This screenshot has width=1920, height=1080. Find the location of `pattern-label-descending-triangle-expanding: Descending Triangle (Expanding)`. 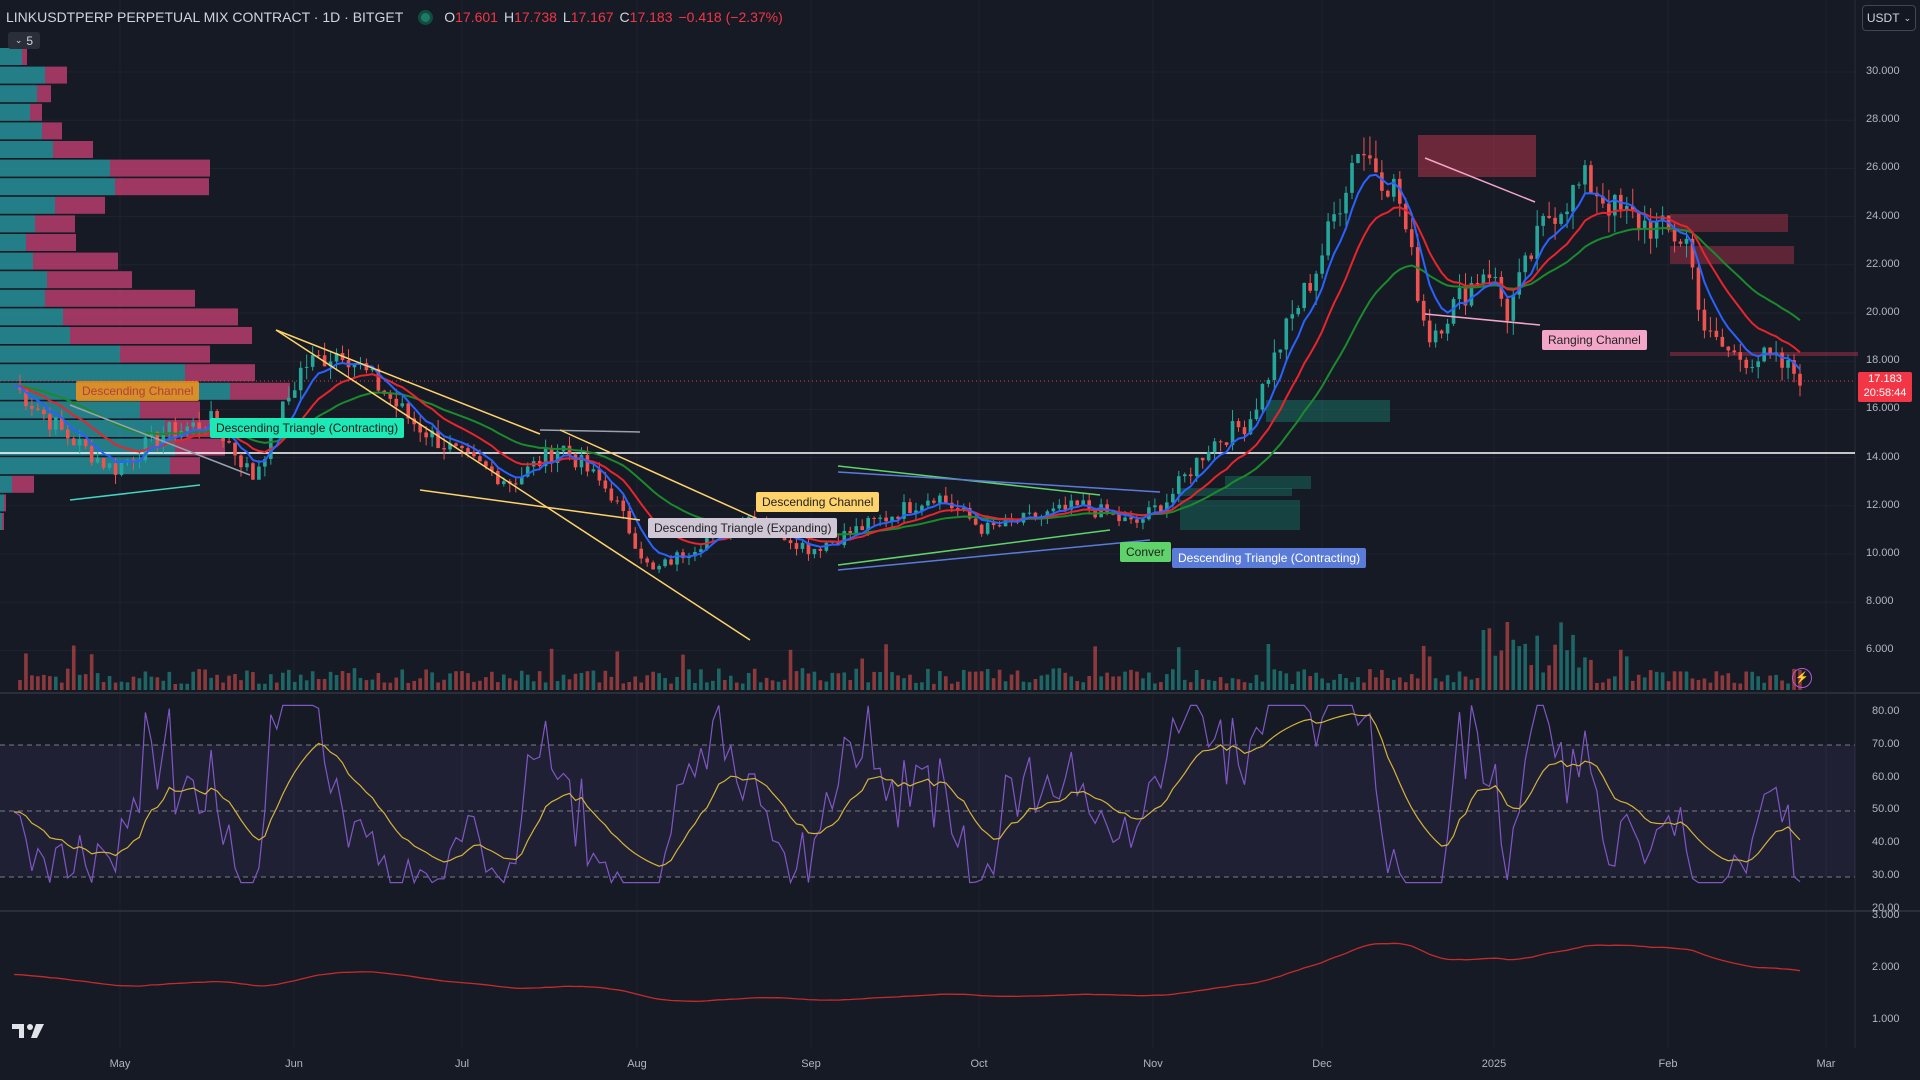

pattern-label-descending-triangle-expanding: Descending Triangle (Expanding) is located at coordinates (743, 528).